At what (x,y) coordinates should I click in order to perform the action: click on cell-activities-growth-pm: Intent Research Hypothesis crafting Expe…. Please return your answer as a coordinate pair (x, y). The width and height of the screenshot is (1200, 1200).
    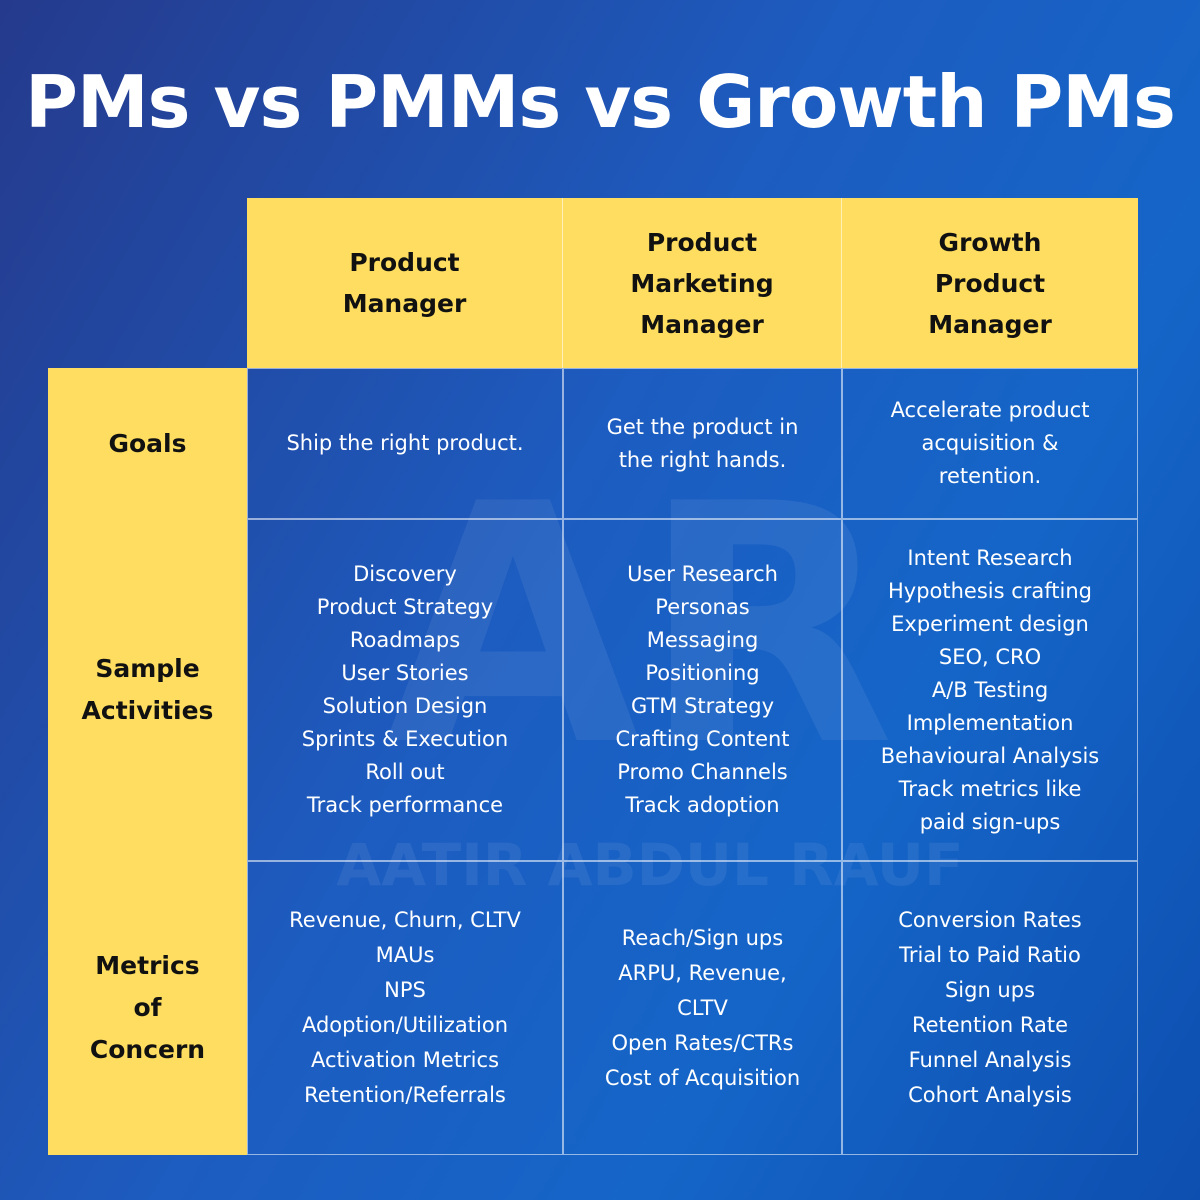
    Looking at the image, I should click on (990, 690).